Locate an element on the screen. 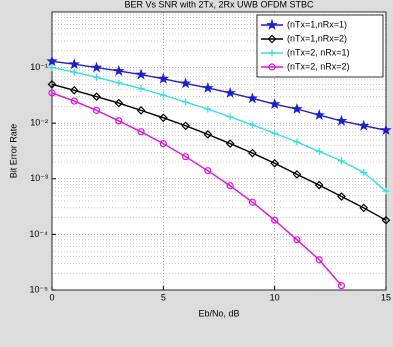  y-tick-label: 10⁻⁵ is located at coordinates (39, 289).